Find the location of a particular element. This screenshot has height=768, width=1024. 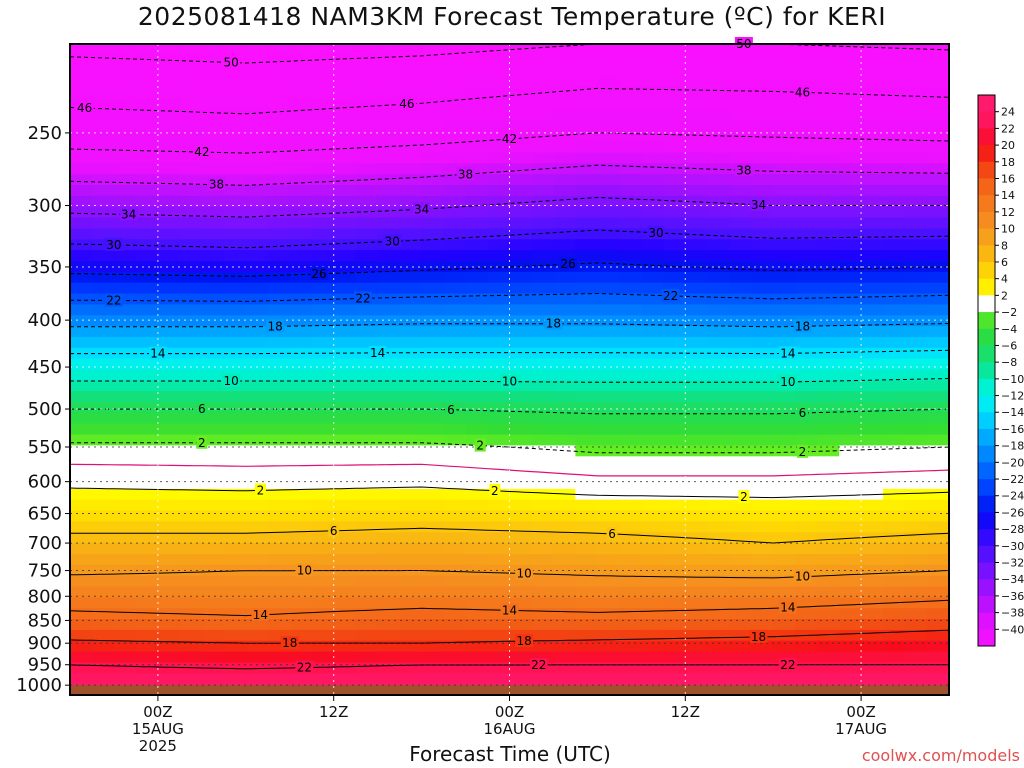

contour-label: 38 is located at coordinates (743, 170).